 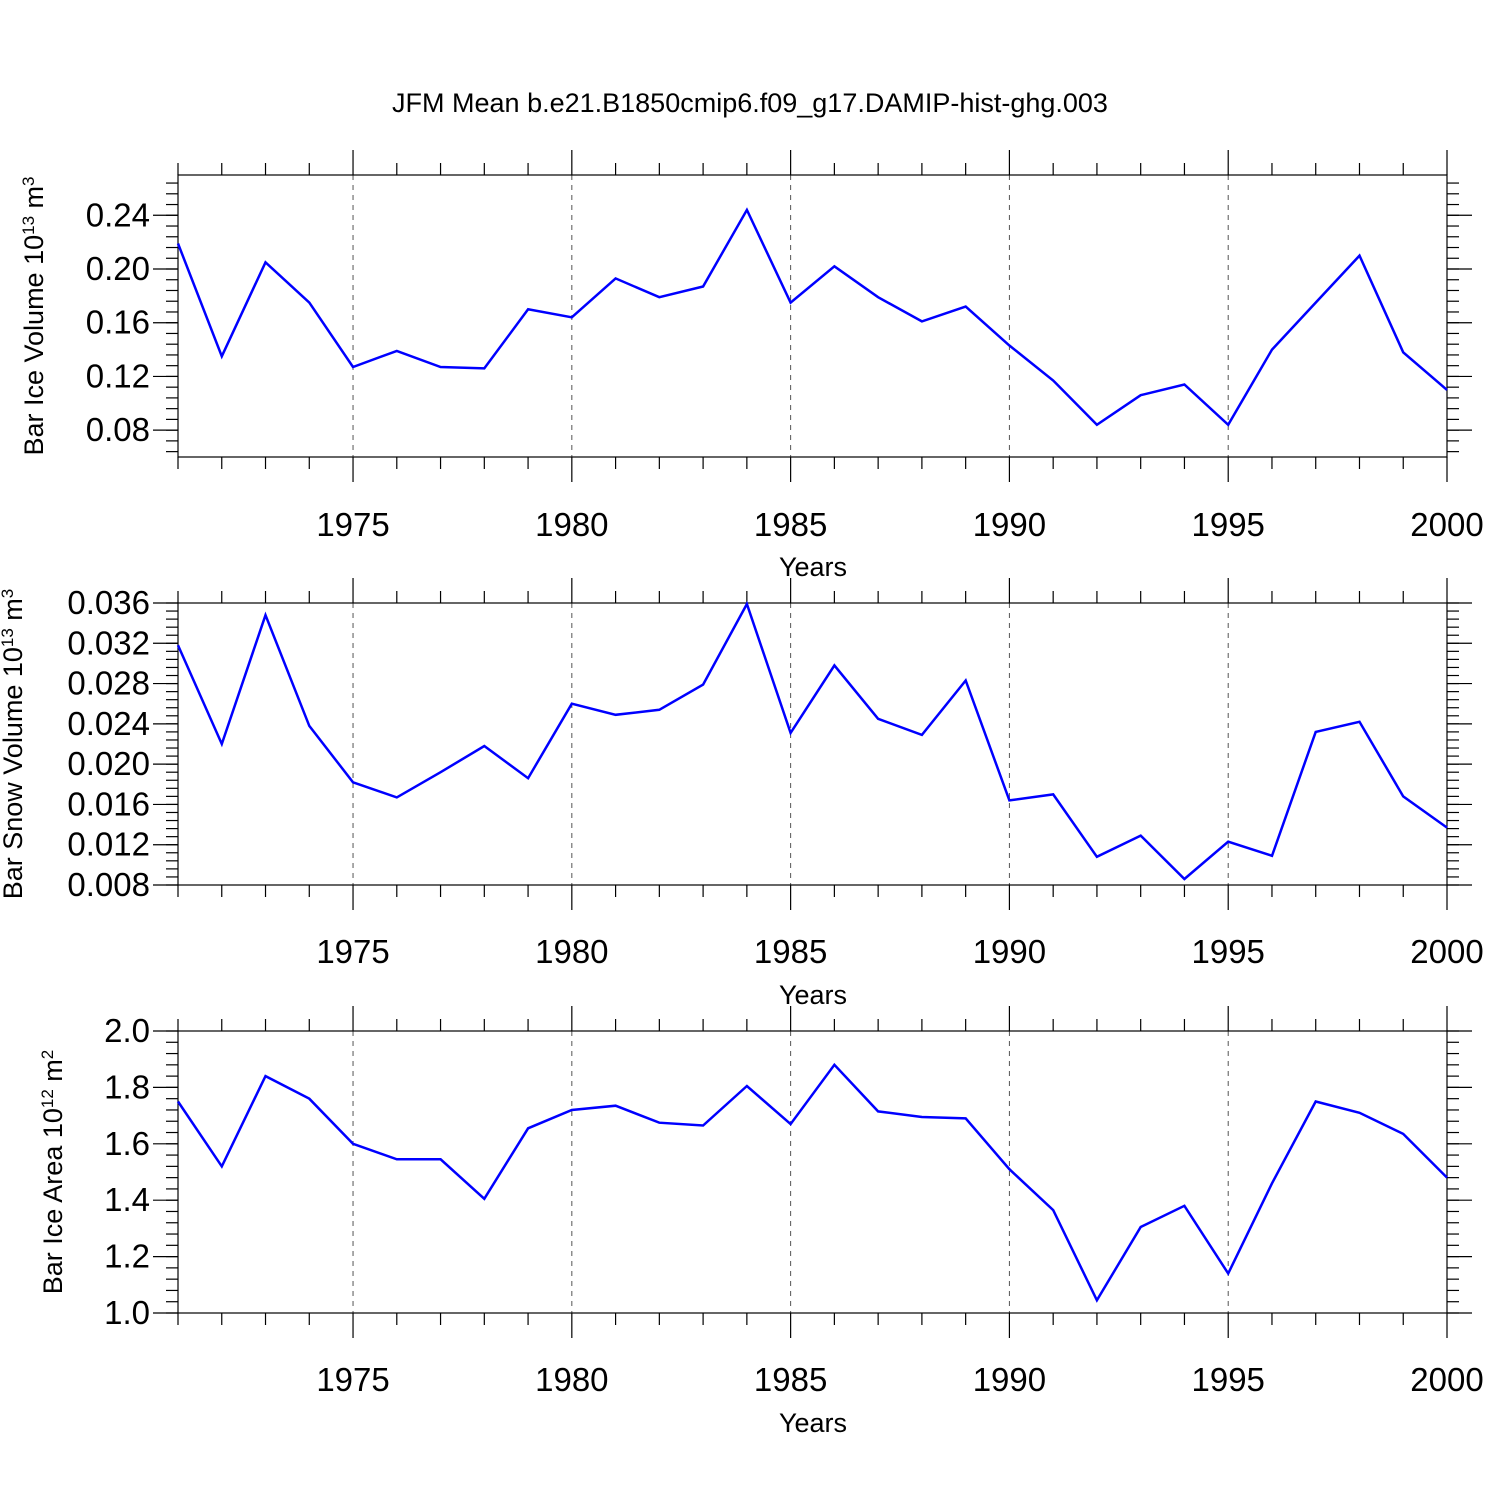 I want to click on y-tick-label: 0.08, so click(x=118, y=429).